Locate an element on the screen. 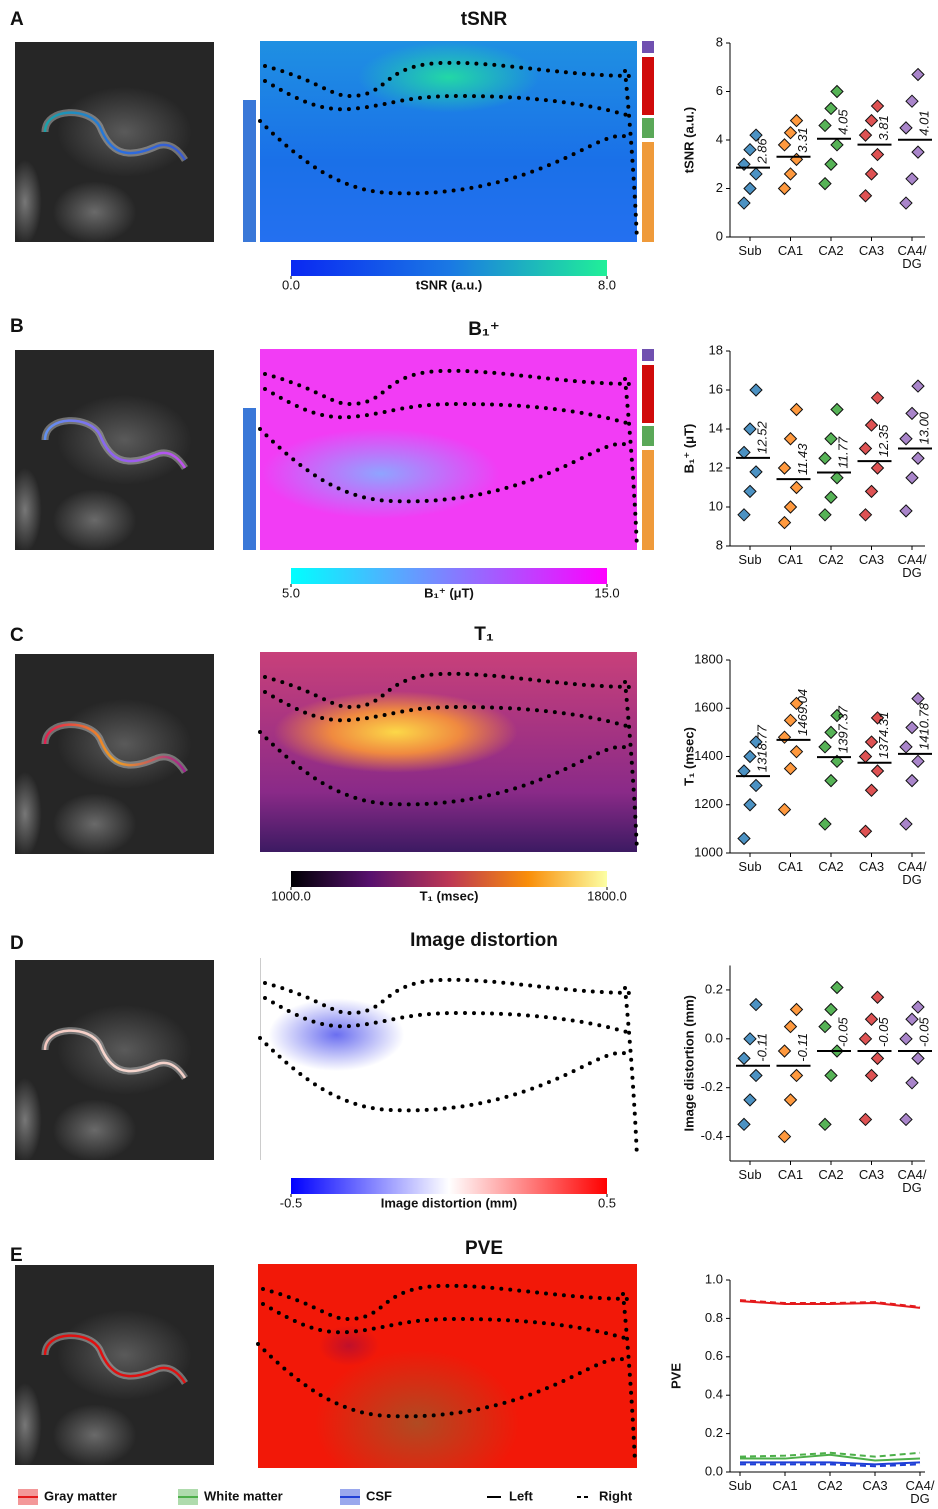  panel-letter: C is located at coordinates (17, 635).